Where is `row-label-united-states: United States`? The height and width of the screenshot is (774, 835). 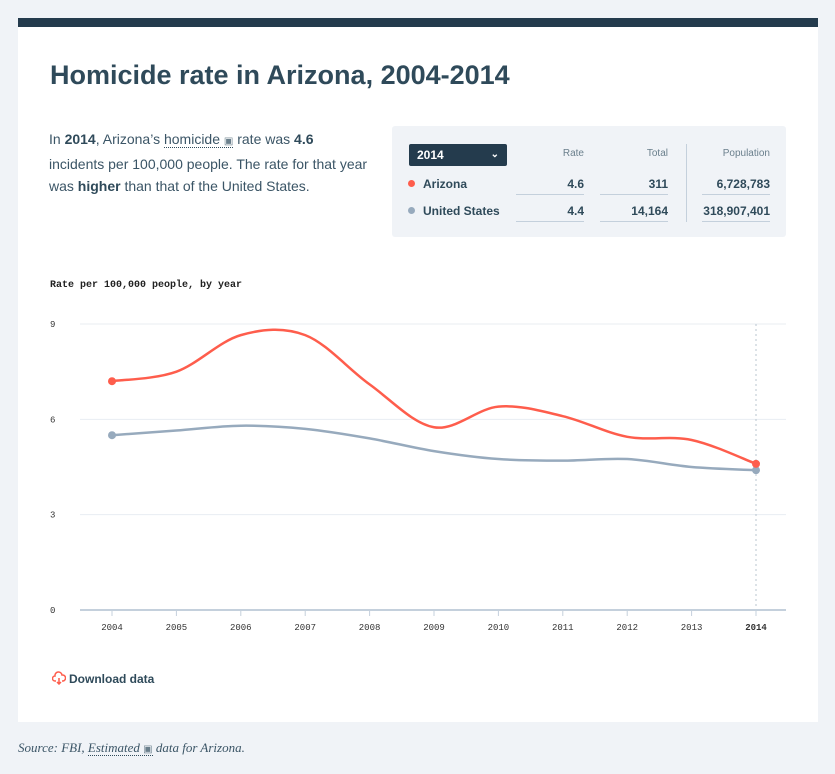
row-label-united-states: United States is located at coordinates (454, 211).